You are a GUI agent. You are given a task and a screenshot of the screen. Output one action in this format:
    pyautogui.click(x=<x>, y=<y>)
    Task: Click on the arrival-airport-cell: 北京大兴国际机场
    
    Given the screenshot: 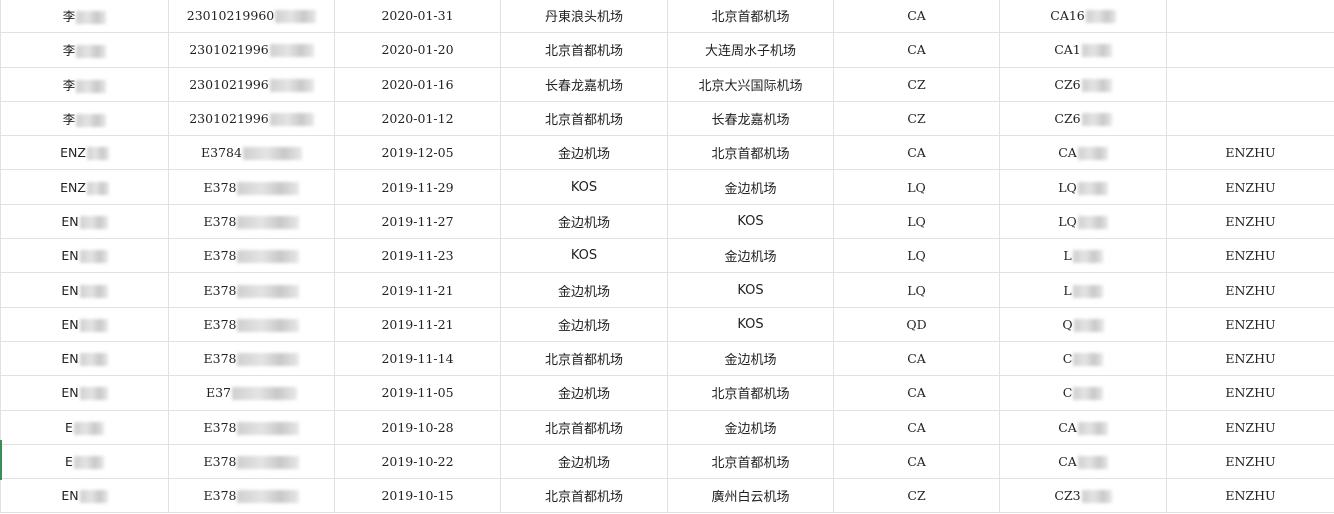 What is the action you would take?
    pyautogui.click(x=750, y=84)
    